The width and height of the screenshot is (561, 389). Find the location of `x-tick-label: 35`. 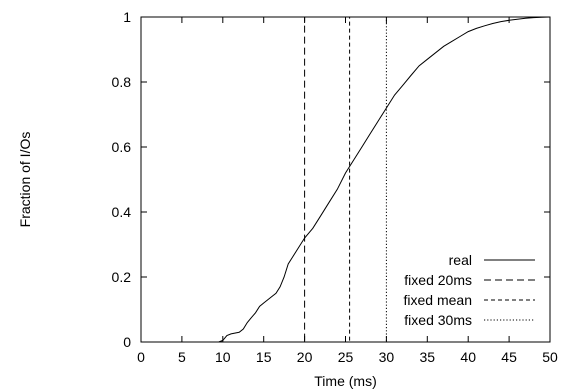

x-tick-label: 35 is located at coordinates (428, 357).